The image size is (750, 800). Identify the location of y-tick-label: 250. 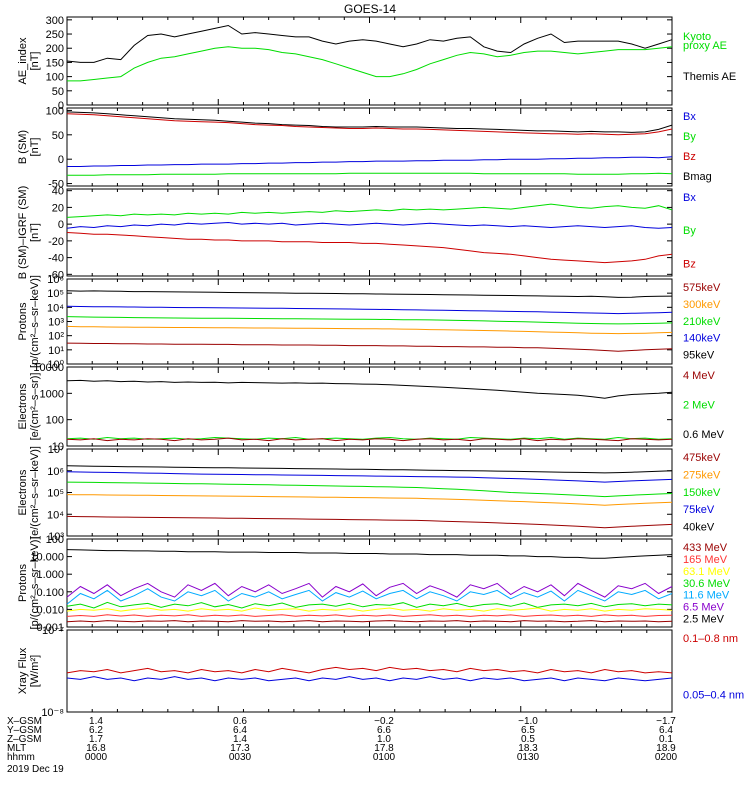
(55, 35).